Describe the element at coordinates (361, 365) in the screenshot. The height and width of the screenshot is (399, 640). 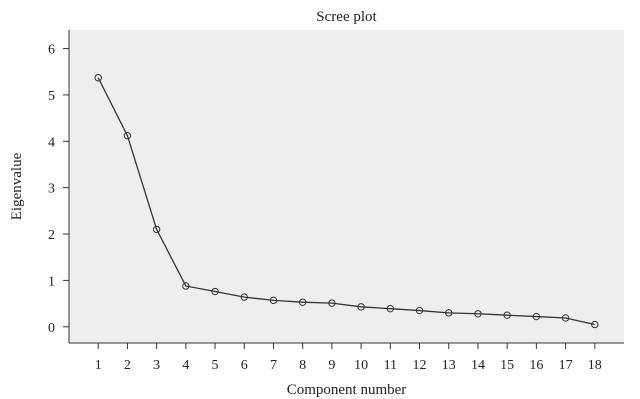
I see `x-tick-label: 10` at that location.